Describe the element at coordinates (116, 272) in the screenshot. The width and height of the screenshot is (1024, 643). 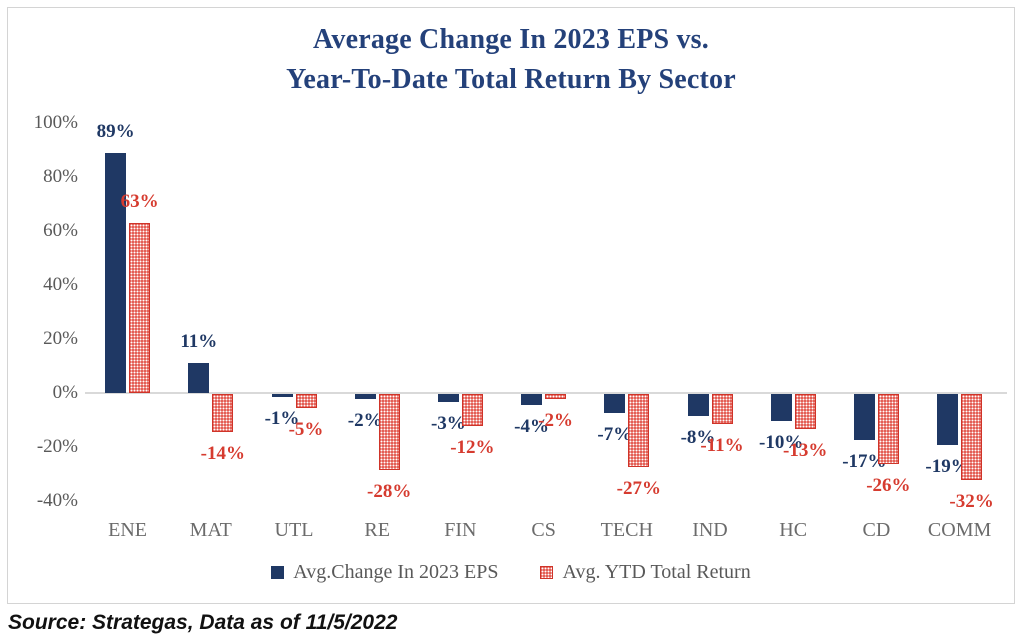
I see `bar-eps-ENE` at that location.